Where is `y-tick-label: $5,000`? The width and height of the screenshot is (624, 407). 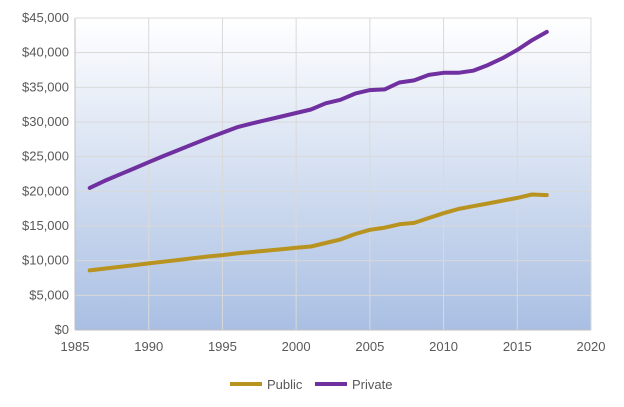
y-tick-label: $5,000 is located at coordinates (49, 294).